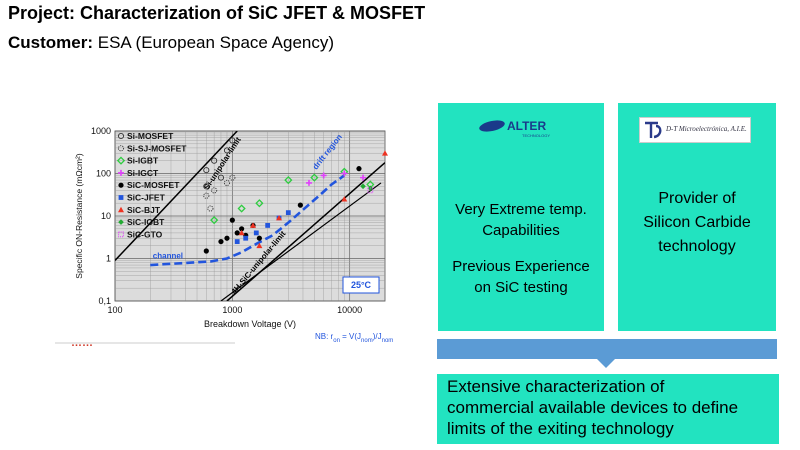  I want to click on conclusion-line1: Extensive characterization of, so click(556, 386).